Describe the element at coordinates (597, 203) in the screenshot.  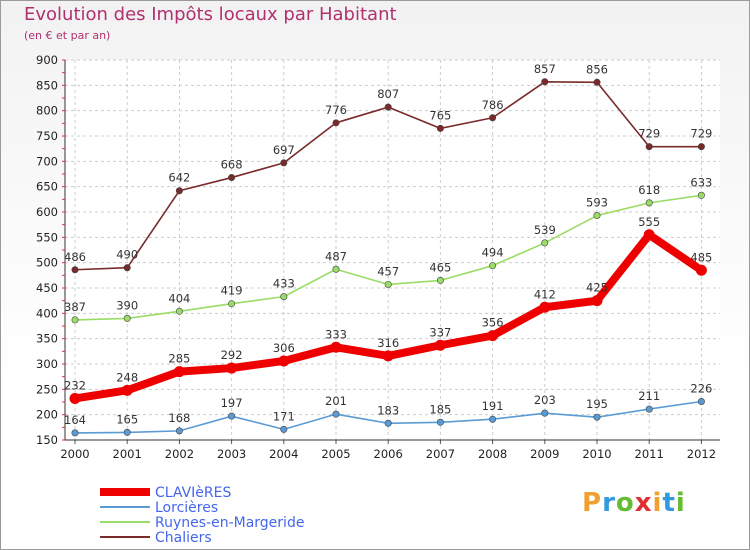
I see `data-label: 593` at that location.